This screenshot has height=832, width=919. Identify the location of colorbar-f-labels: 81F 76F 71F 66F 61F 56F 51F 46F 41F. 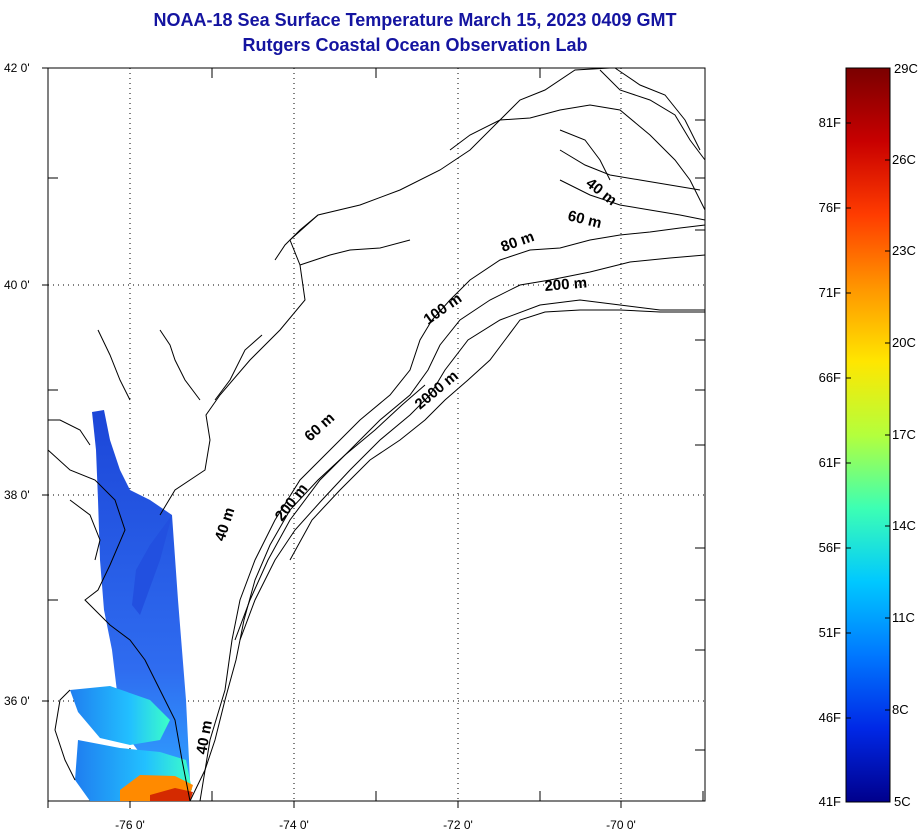
(830, 462).